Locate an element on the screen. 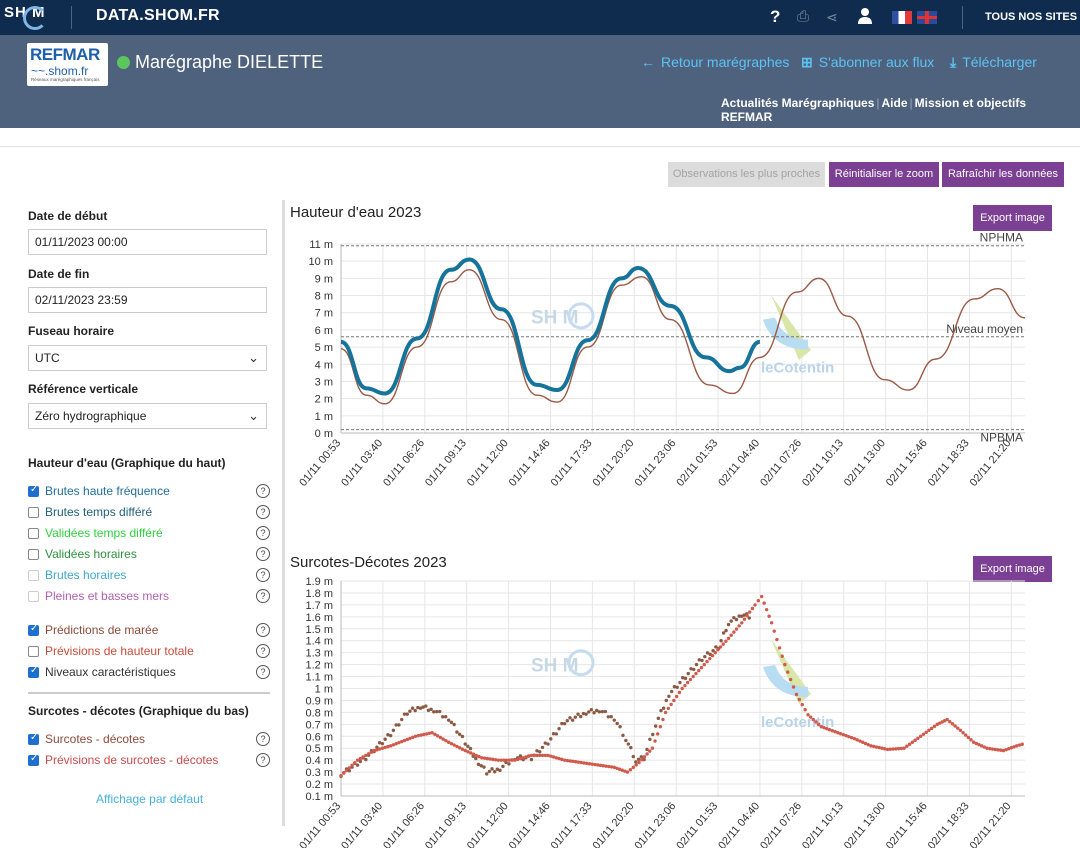 This screenshot has height=848, width=1080. shom-logo: SH M is located at coordinates (32, 17).